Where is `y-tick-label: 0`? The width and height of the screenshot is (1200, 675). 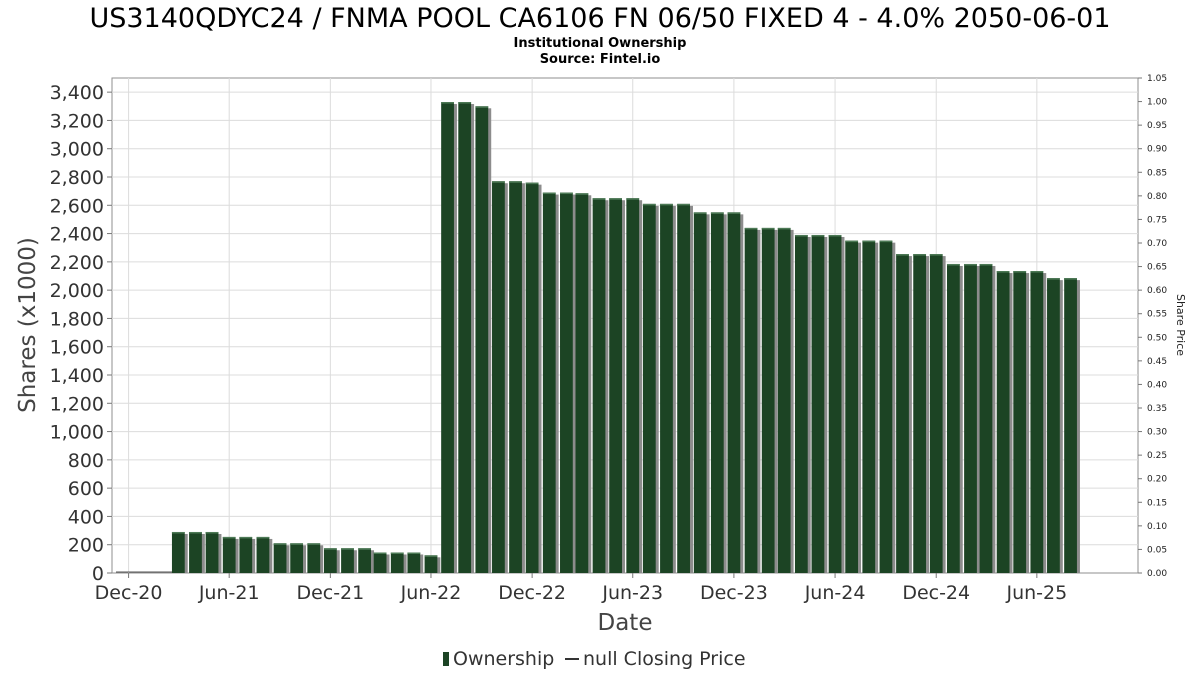 y-tick-label: 0 is located at coordinates (98, 574).